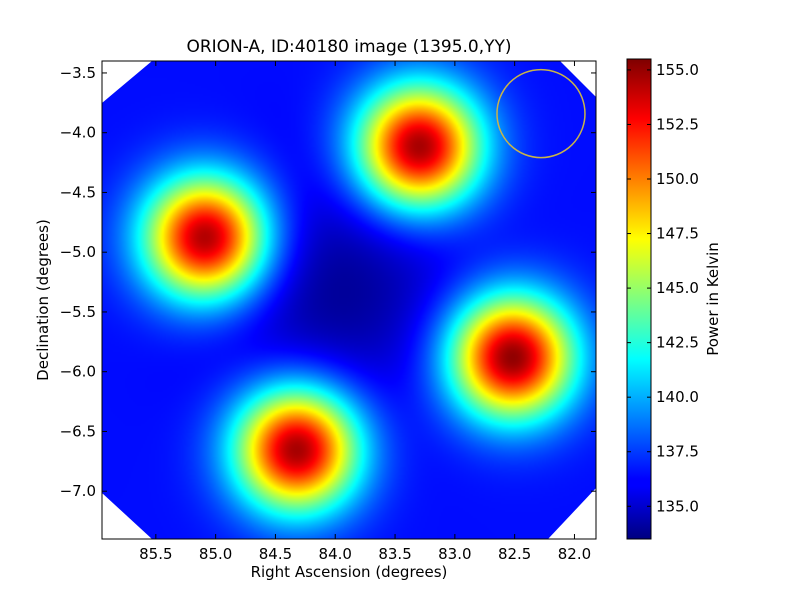 This screenshot has height=604, width=800. Describe the element at coordinates (454, 554) in the screenshot. I see `x-tick-label: 83.0` at that location.